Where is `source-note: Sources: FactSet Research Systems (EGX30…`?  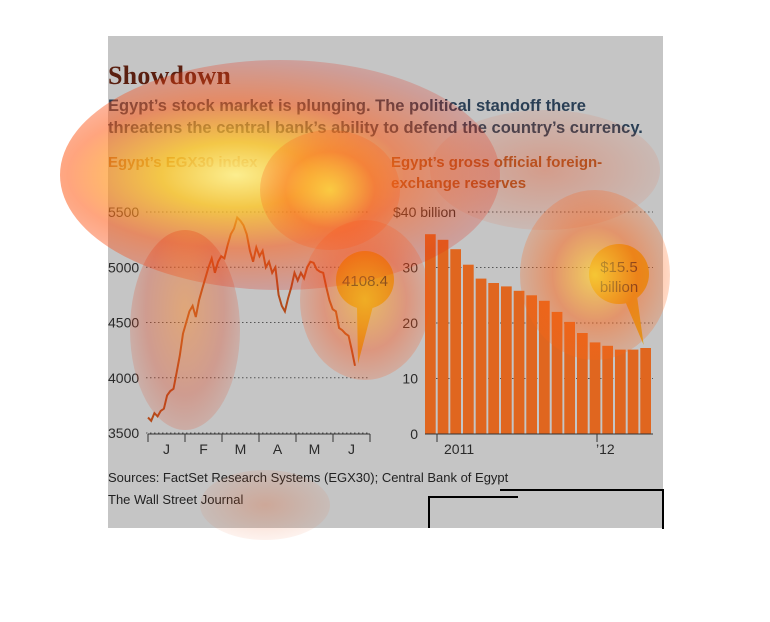
source-note: Sources: FactSet Research Systems (EGX30… is located at coordinates (308, 477).